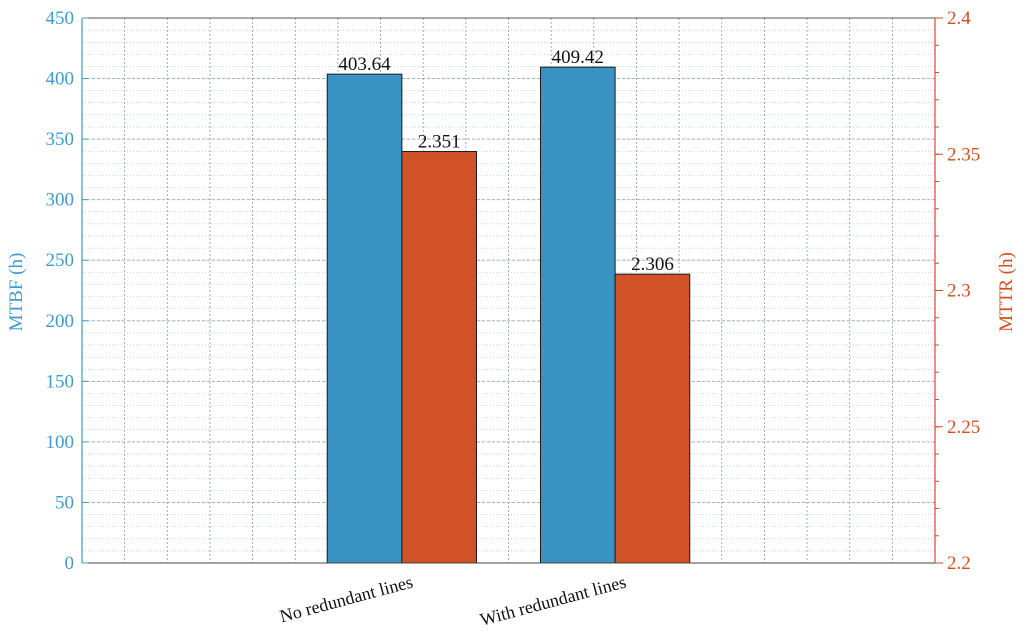  I want to click on left-tick-label: 50, so click(64, 502).